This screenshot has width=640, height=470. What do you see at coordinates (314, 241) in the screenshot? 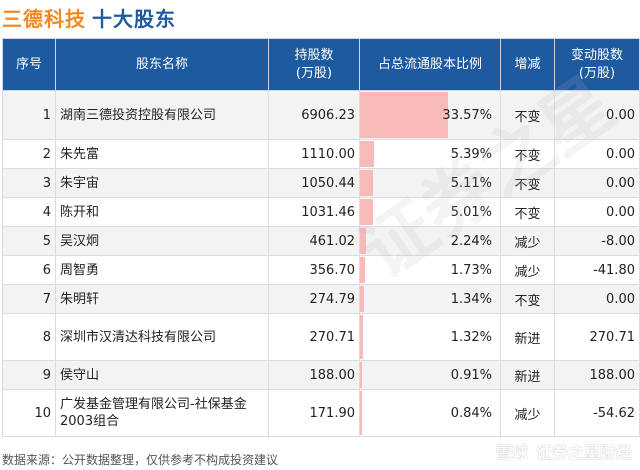
I see `holder-shares: 461.02` at bounding box center [314, 241].